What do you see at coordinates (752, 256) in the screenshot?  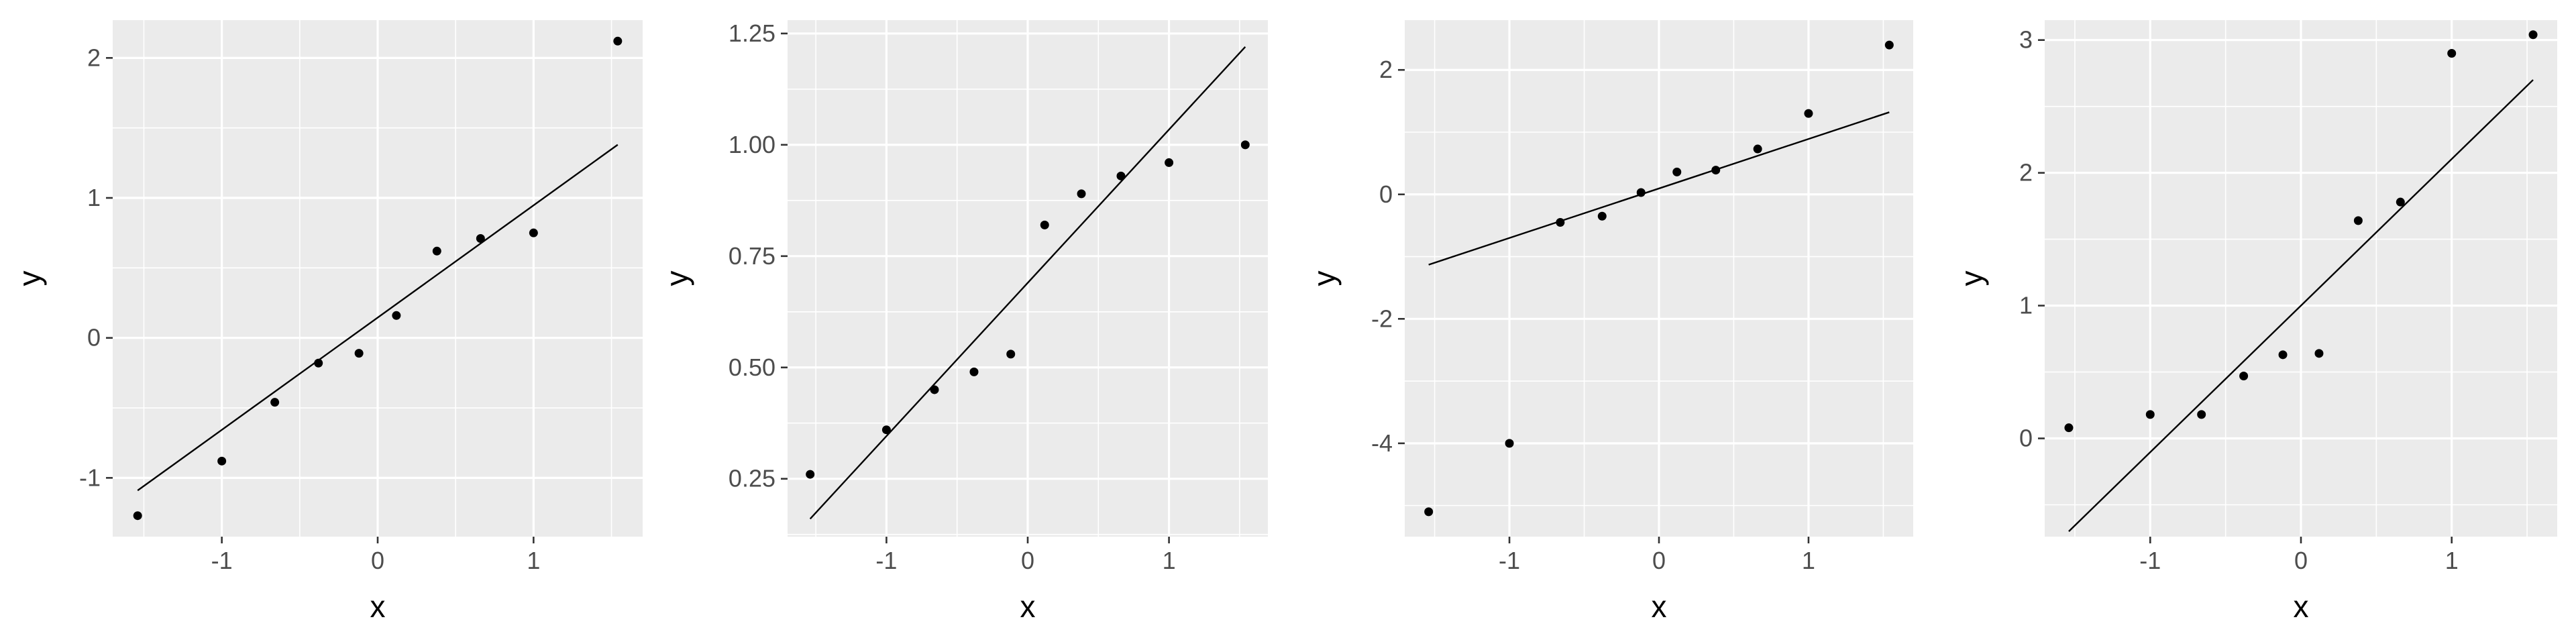 I see `y-tick-label: 0.75` at bounding box center [752, 256].